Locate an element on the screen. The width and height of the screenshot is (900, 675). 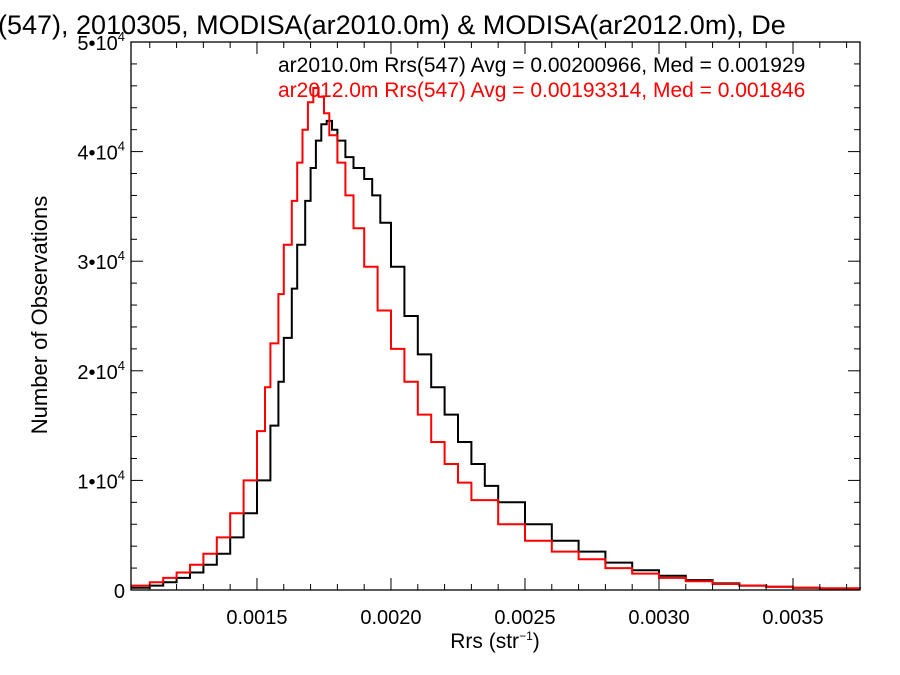
y-tick-label: 1•104 is located at coordinates (101, 480).